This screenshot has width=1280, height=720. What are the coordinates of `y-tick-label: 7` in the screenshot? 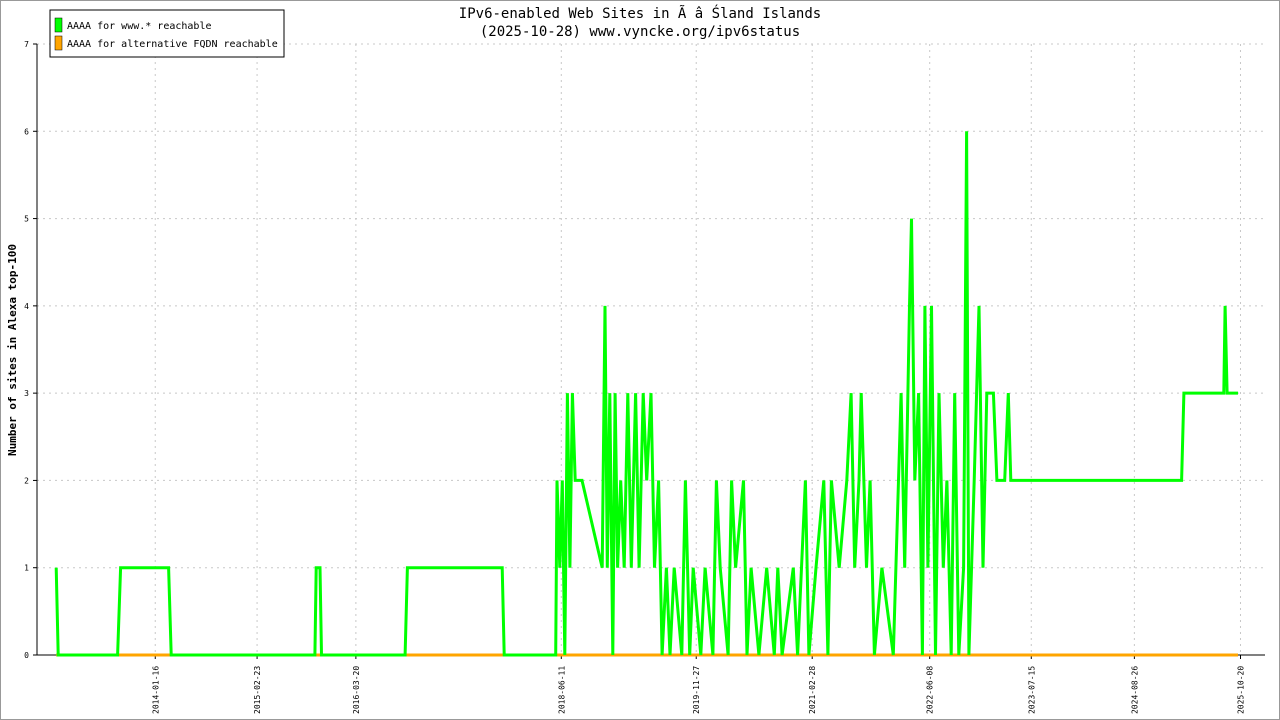 It's located at (26, 44).